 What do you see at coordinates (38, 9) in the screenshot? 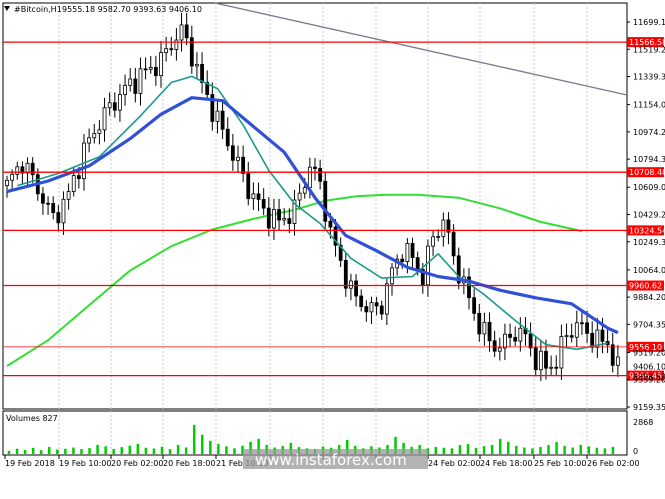
I see `symbol-label: #Bitcoin,H1` at bounding box center [38, 9].